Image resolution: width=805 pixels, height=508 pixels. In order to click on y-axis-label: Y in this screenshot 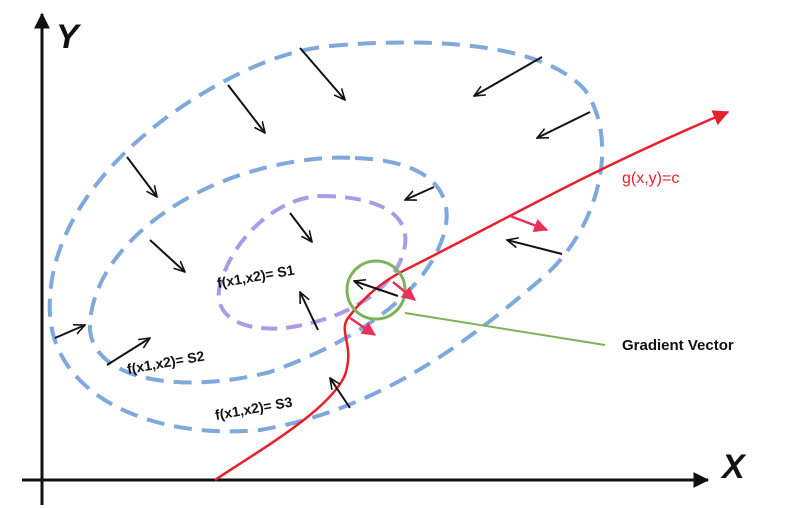, I will do `click(69, 37)`.